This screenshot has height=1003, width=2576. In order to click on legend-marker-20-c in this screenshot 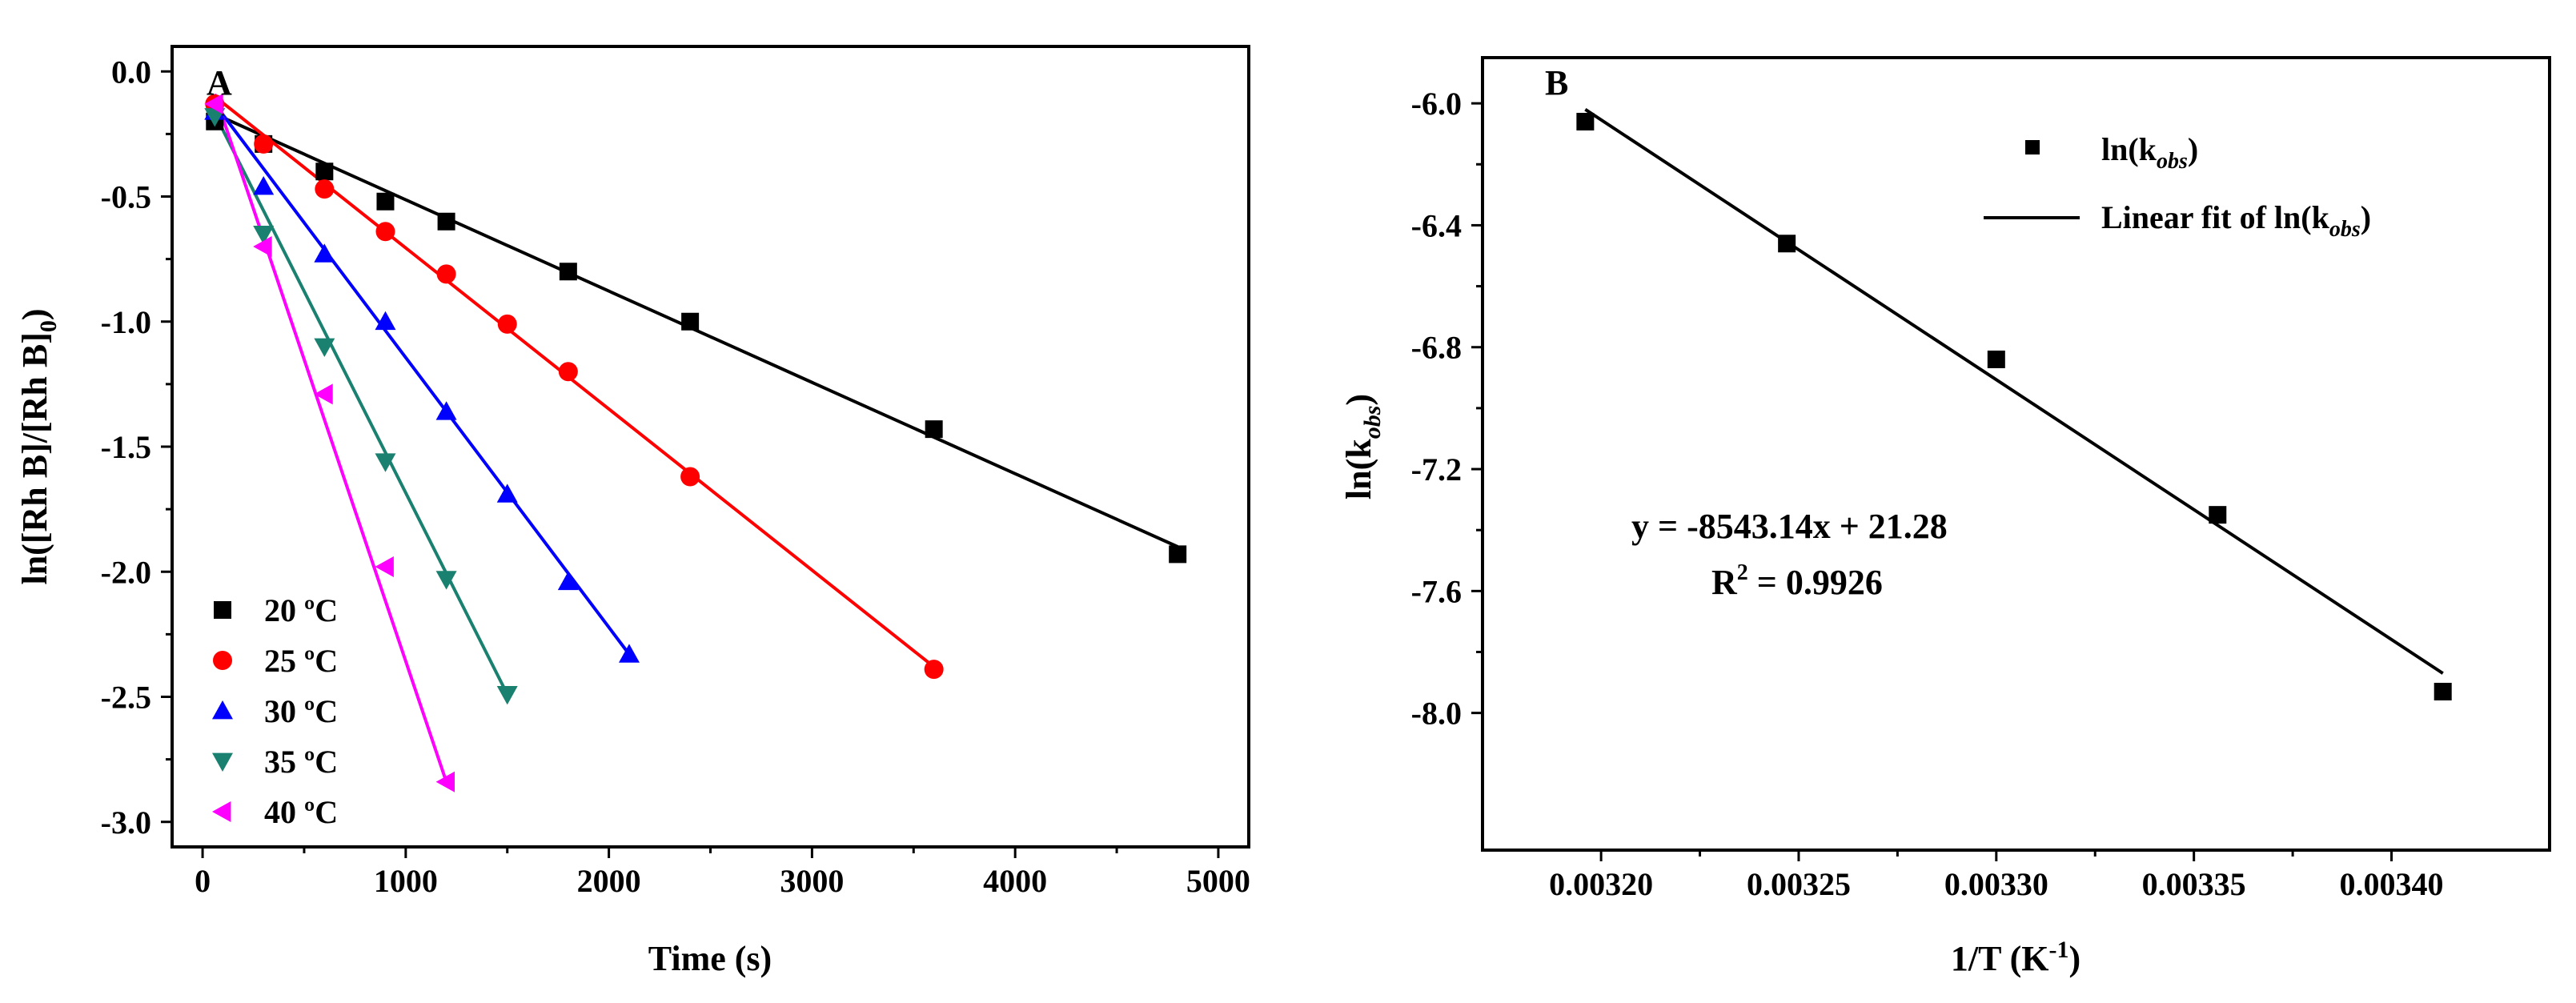, I will do `click(222, 610)`.